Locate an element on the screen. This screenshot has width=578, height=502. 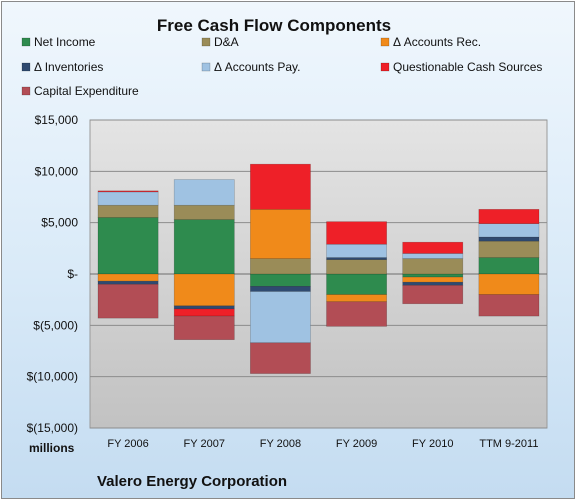
bar-delta-accounts-rec-fy-2006 is located at coordinates (128, 277).